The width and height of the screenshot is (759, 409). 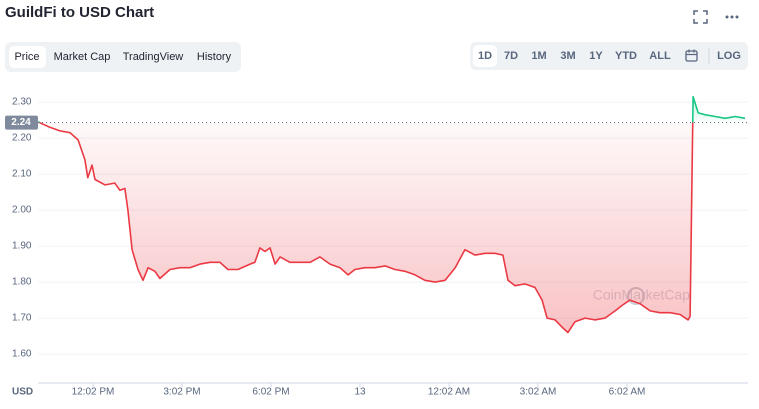 I want to click on x-tick-label: 6:02 AM, so click(x=627, y=392).